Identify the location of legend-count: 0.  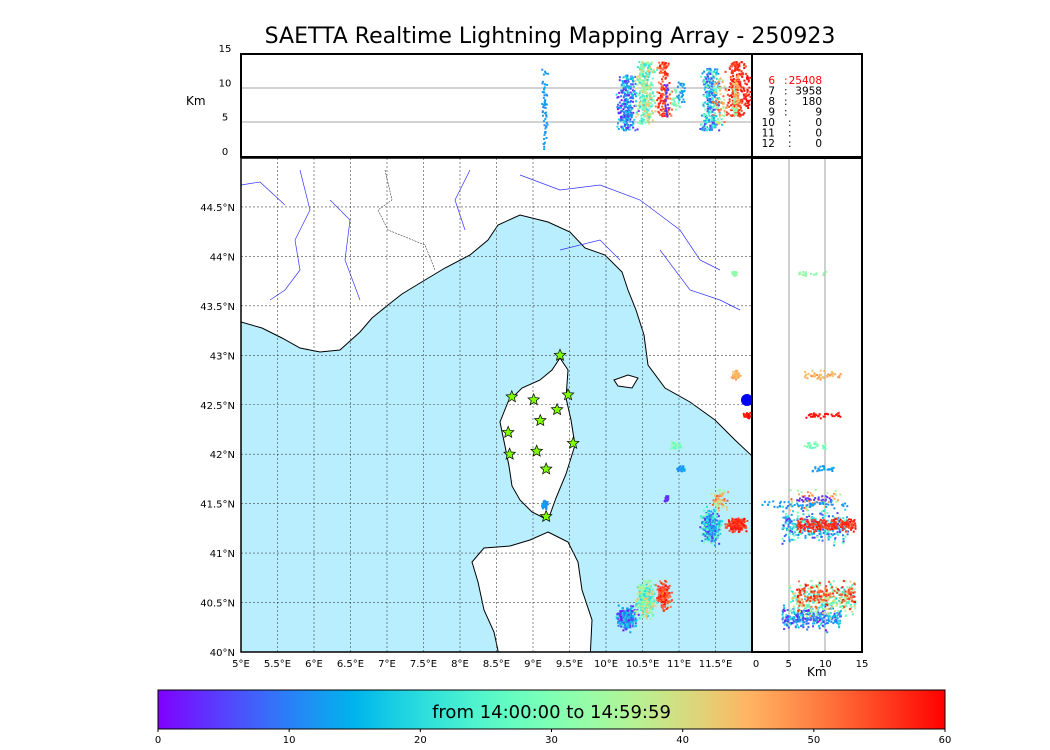
(818, 134).